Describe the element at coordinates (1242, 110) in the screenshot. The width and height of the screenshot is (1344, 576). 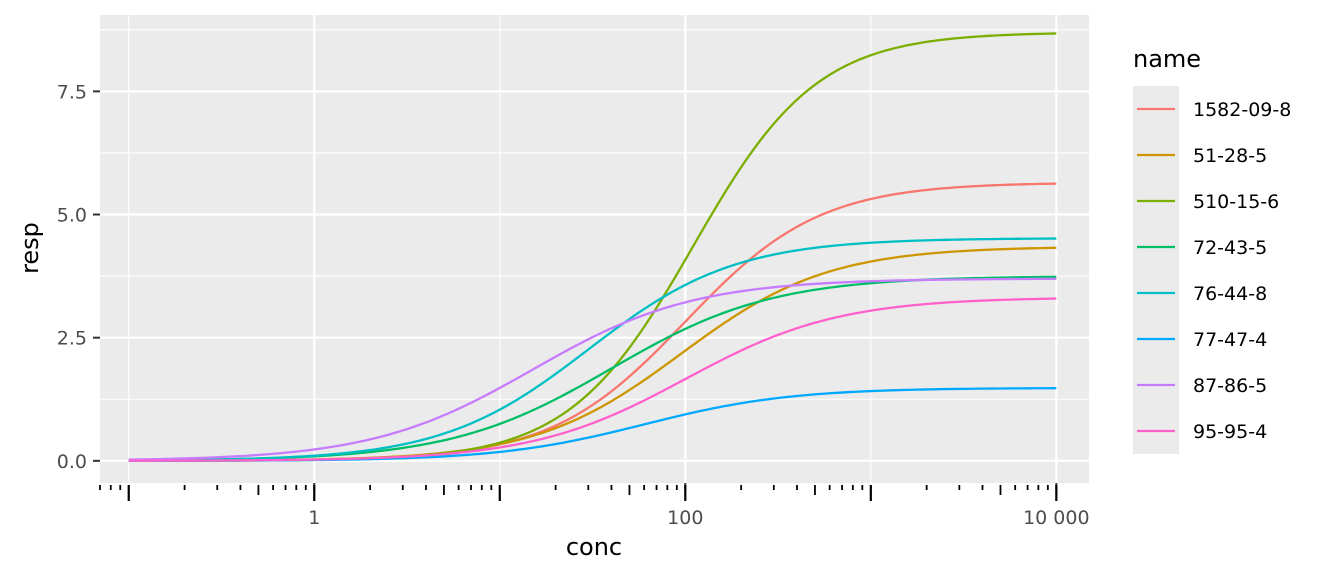
I see `legend-label-1582-09-8: 1582-09-8` at that location.